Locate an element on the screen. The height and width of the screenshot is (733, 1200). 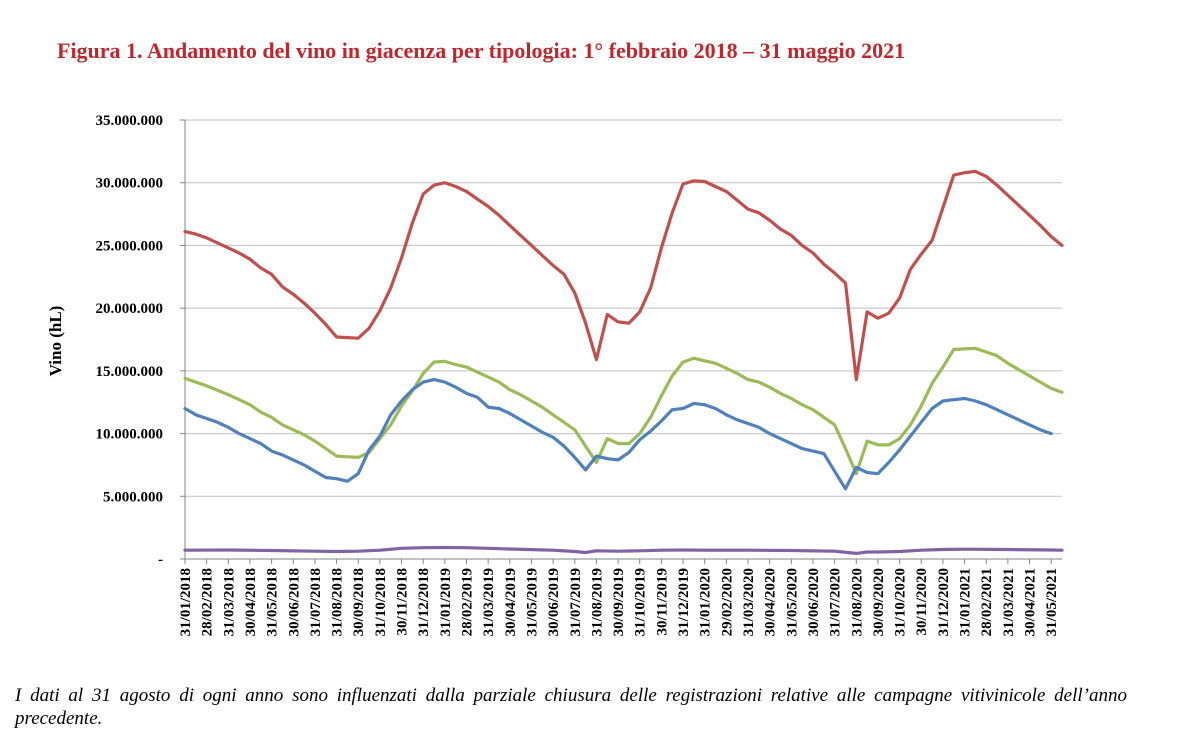
x-tick-label: 31/01/2021 is located at coordinates (966, 602).